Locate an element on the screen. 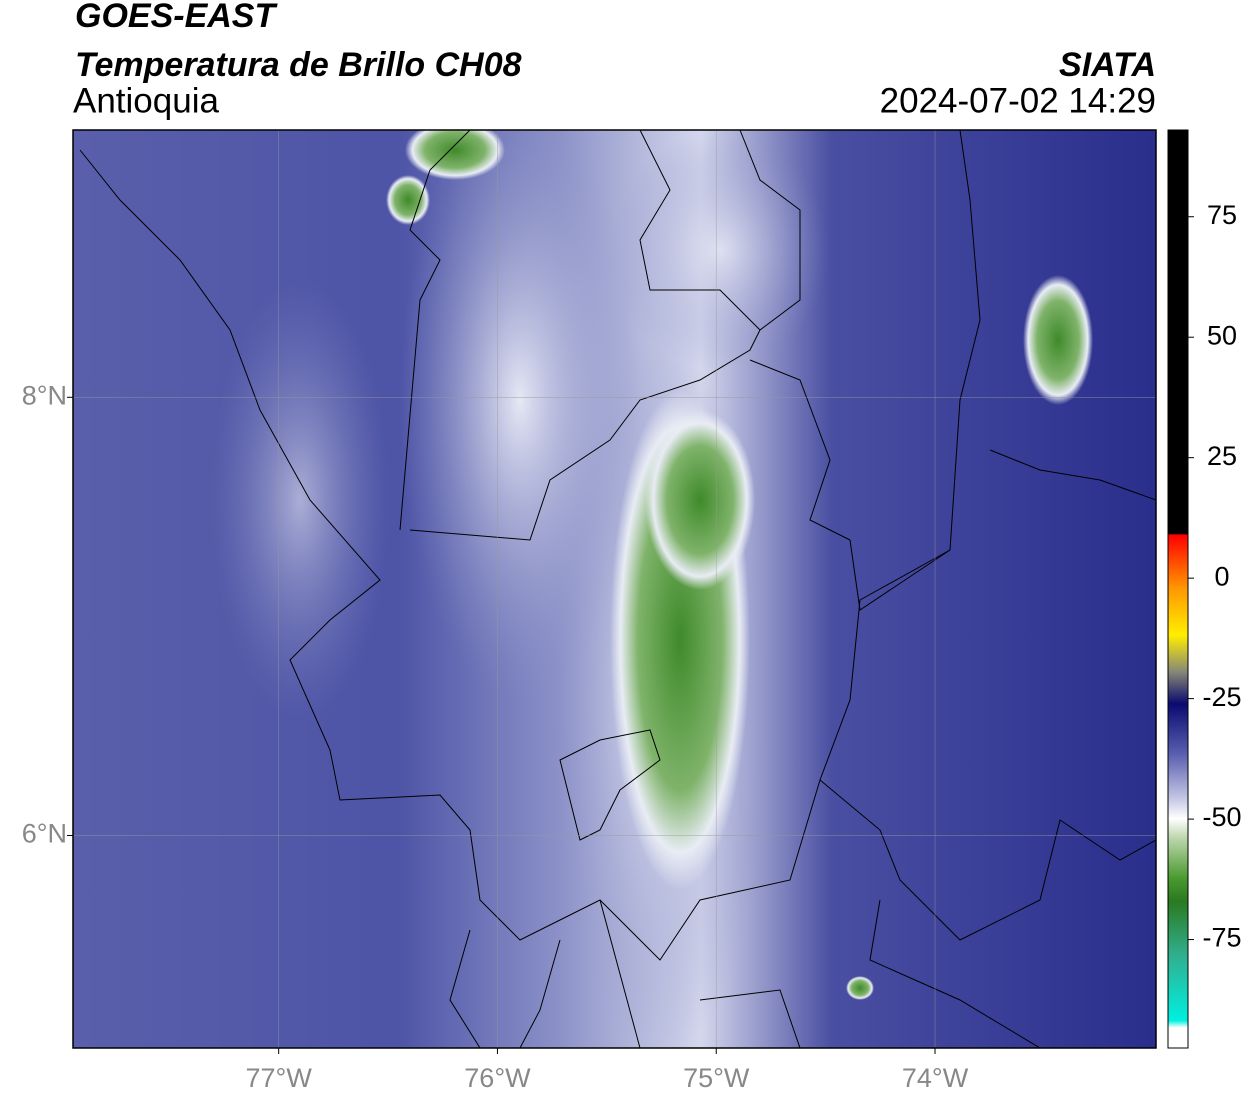  y-tick-label: 6°N is located at coordinates (44, 834).